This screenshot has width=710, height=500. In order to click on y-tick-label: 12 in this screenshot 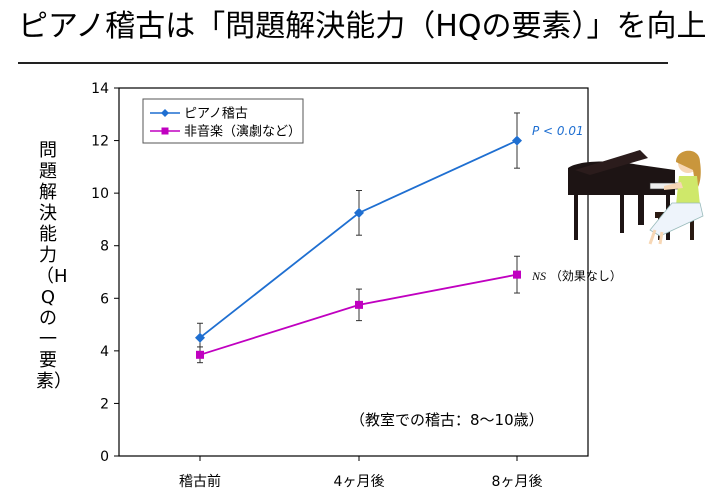, I will do `click(100, 142)`.